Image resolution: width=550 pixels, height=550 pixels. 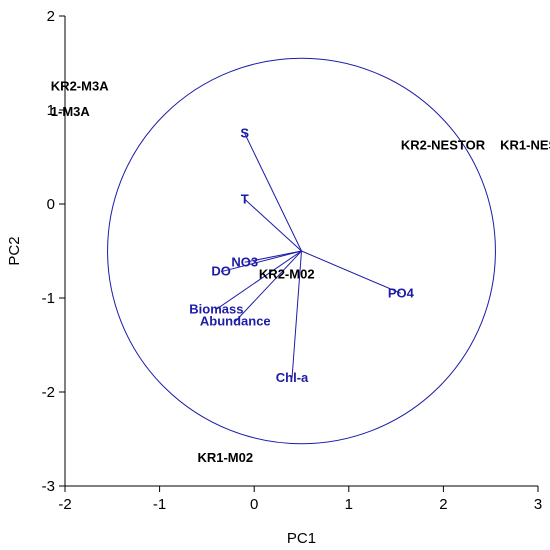 I want to click on variable-label: PO4, so click(x=401, y=292).